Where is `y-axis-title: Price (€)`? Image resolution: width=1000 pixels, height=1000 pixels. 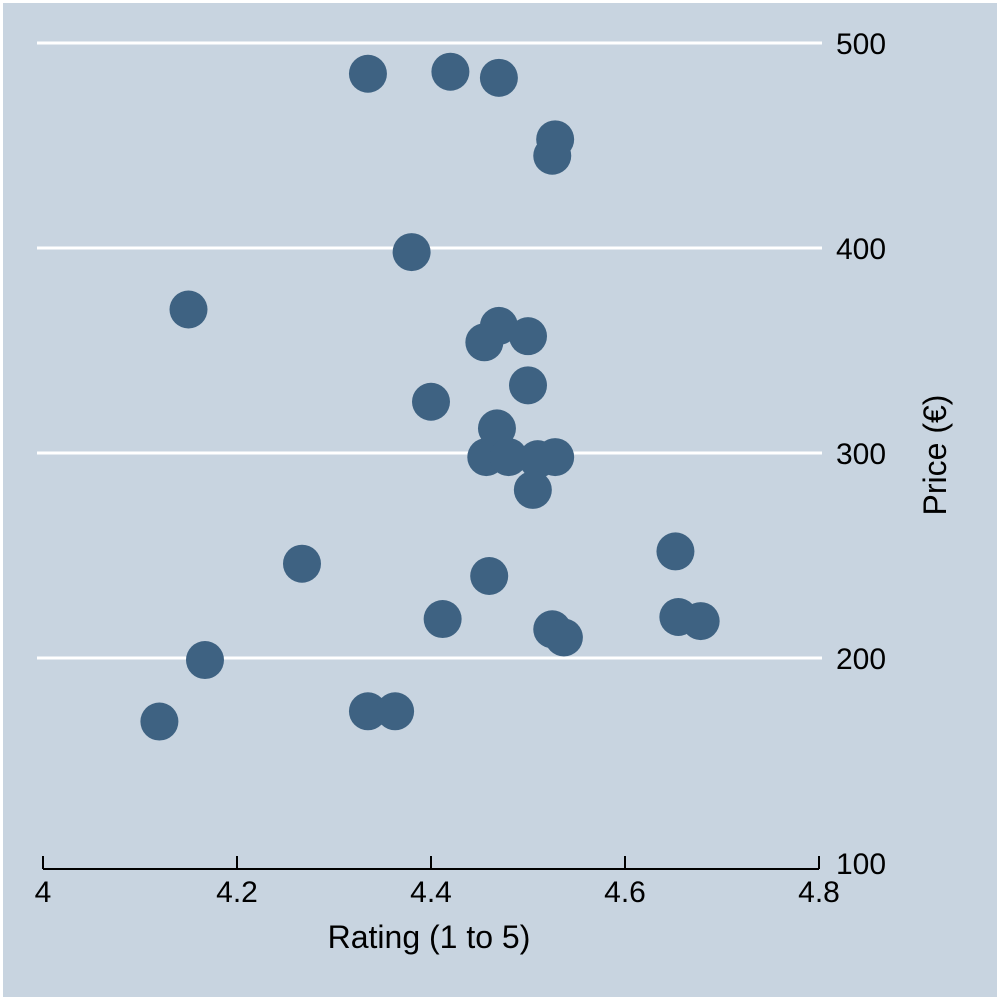
y-axis-title: Price (€) is located at coordinates (935, 455).